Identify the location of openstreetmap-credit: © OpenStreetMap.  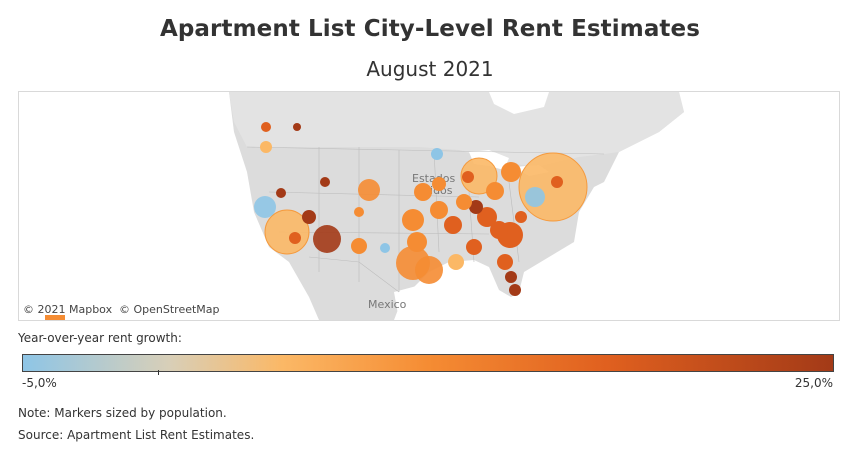
(169, 309).